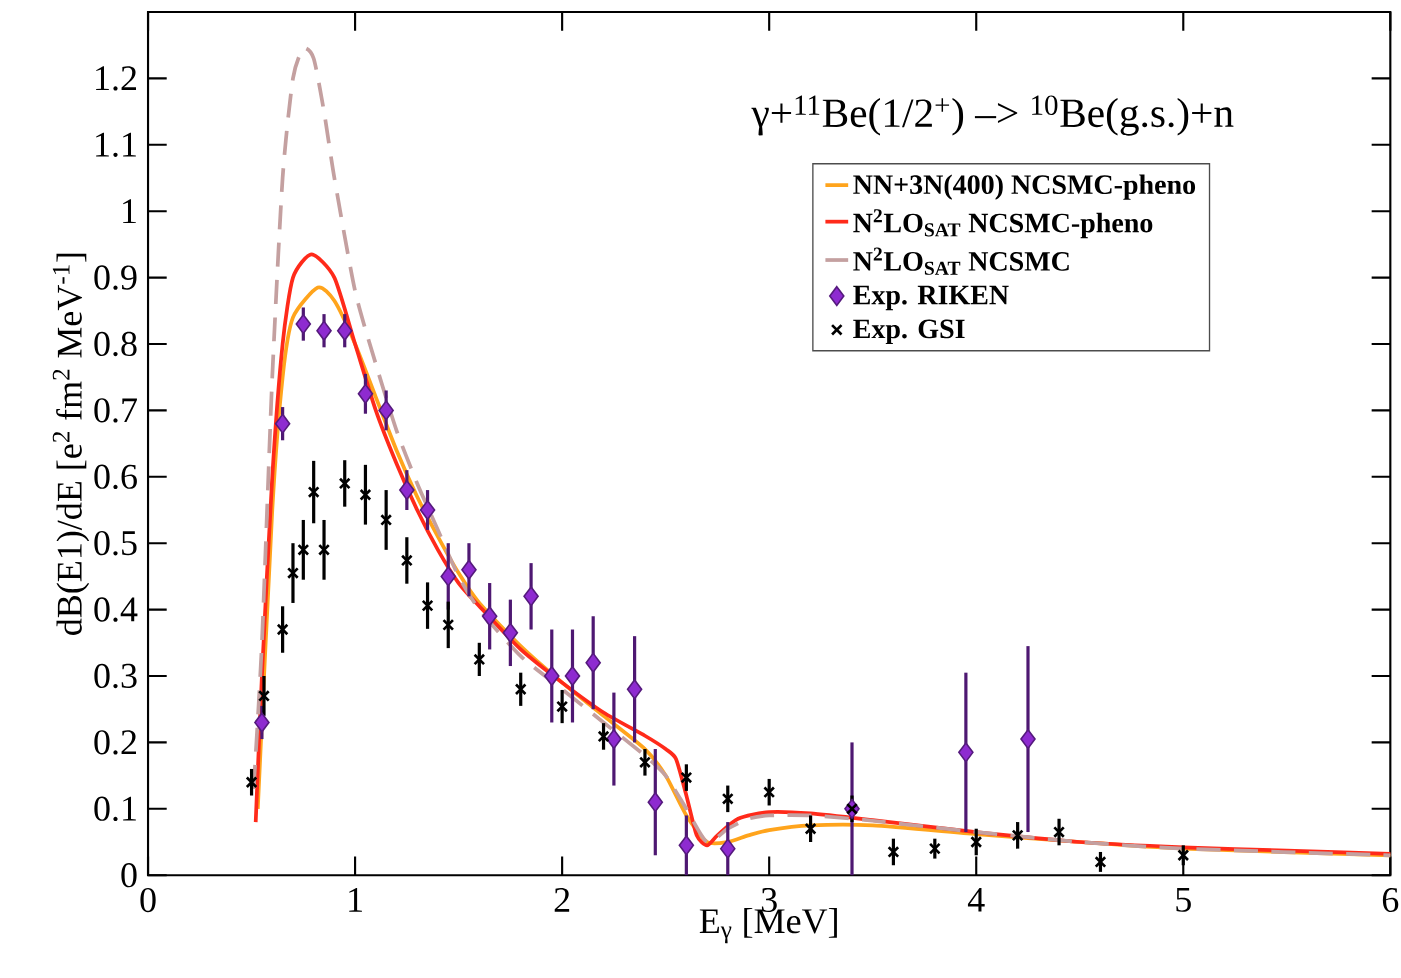  What do you see at coordinates (992, 115) in the screenshot?
I see `annotation: γ+$^{11}$Be(1/2$^{+}$) –> $^{10}$Be(g.s.)+n` at bounding box center [992, 115].